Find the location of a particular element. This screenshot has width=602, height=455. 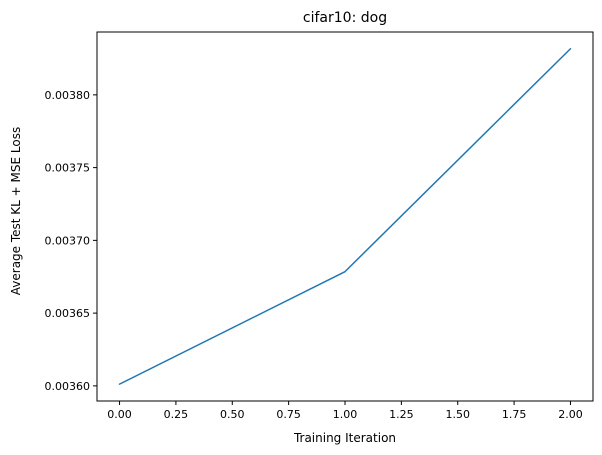

y-tick-label: 0.00380 is located at coordinates (68, 95).